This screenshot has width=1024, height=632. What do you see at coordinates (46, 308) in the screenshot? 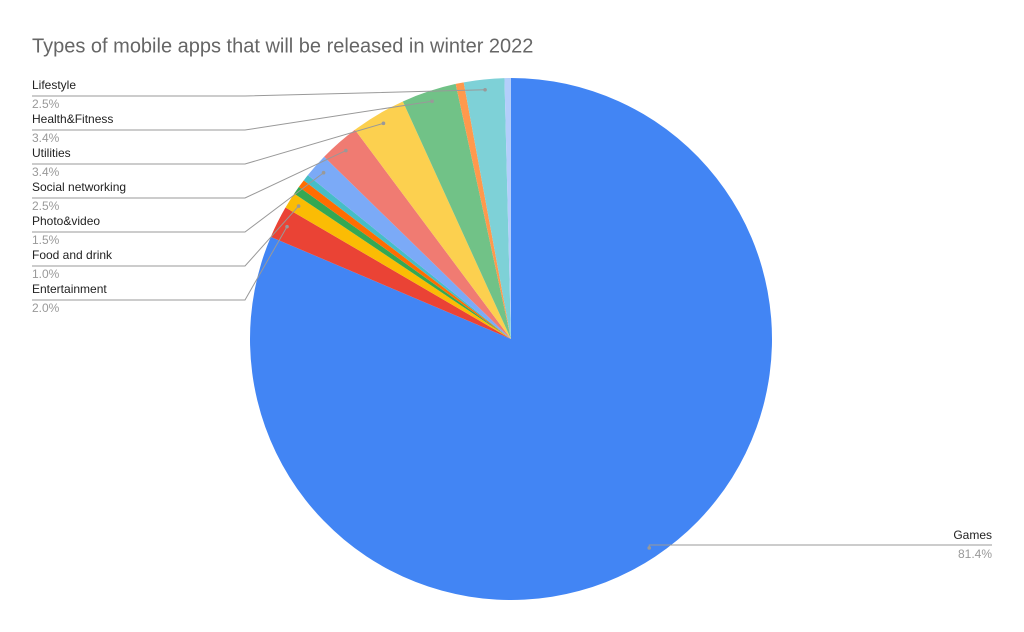
I see `value-label: 2.0%` at bounding box center [46, 308].